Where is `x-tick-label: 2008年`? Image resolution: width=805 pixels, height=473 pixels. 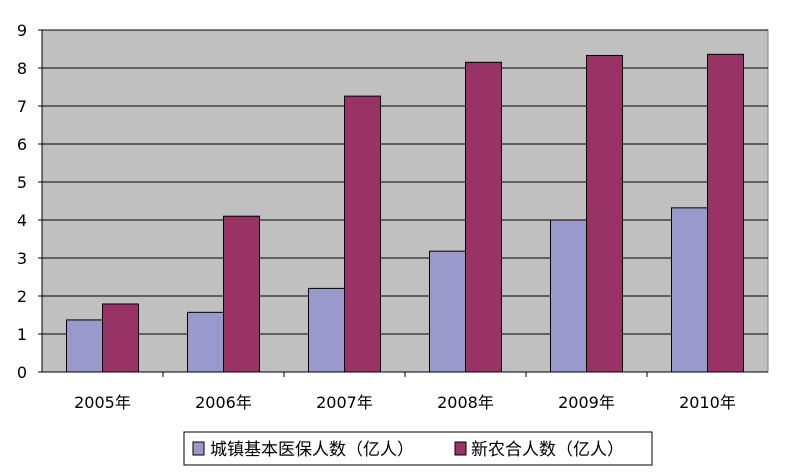
x-tick-label: 2008年 is located at coordinates (465, 402).